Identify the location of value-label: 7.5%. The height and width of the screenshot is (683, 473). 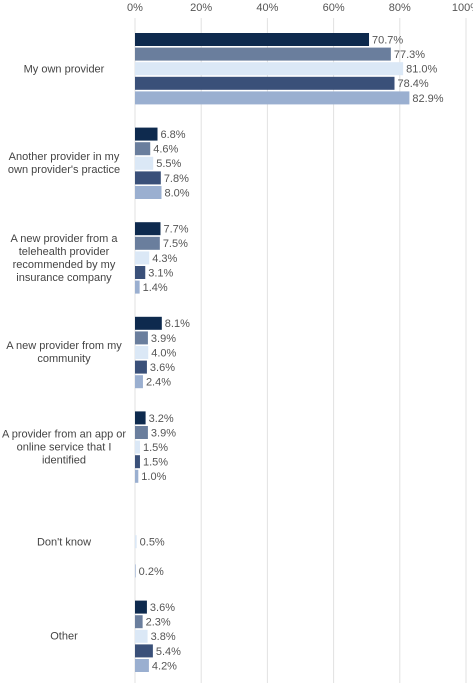
(175, 244).